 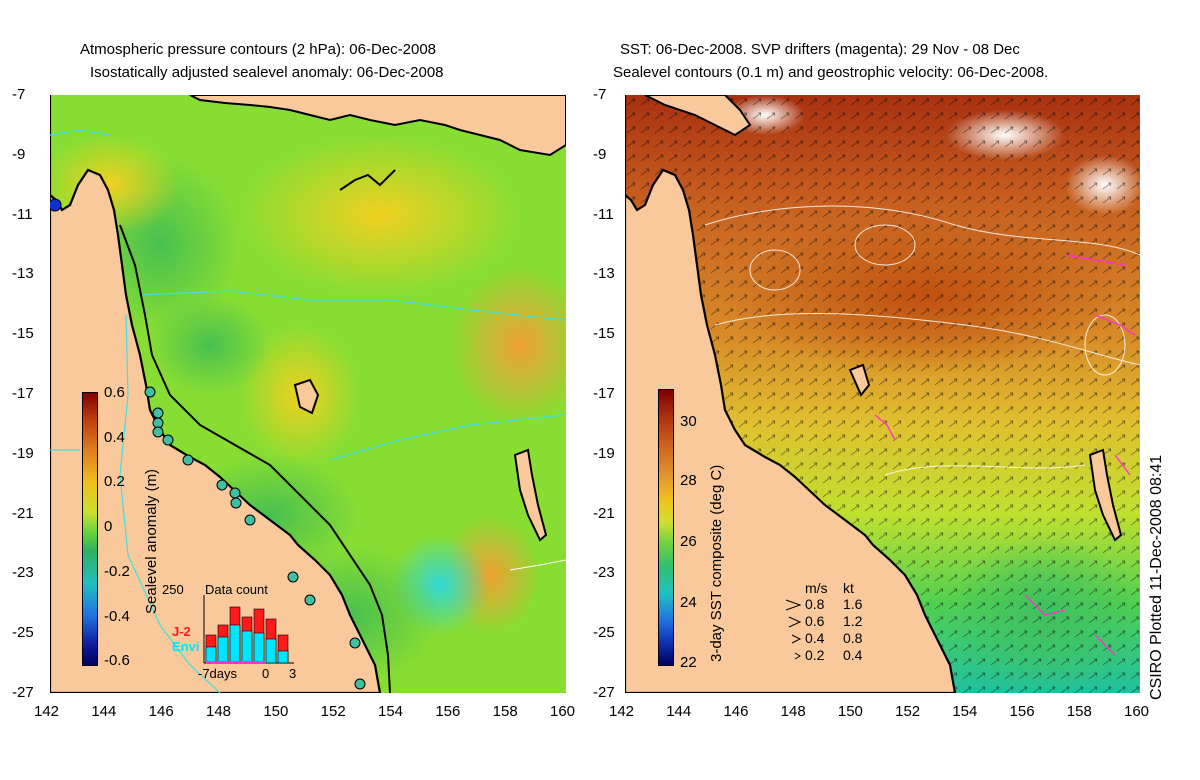 What do you see at coordinates (688, 480) in the screenshot?
I see `right-cbar-tick-1: 28` at bounding box center [688, 480].